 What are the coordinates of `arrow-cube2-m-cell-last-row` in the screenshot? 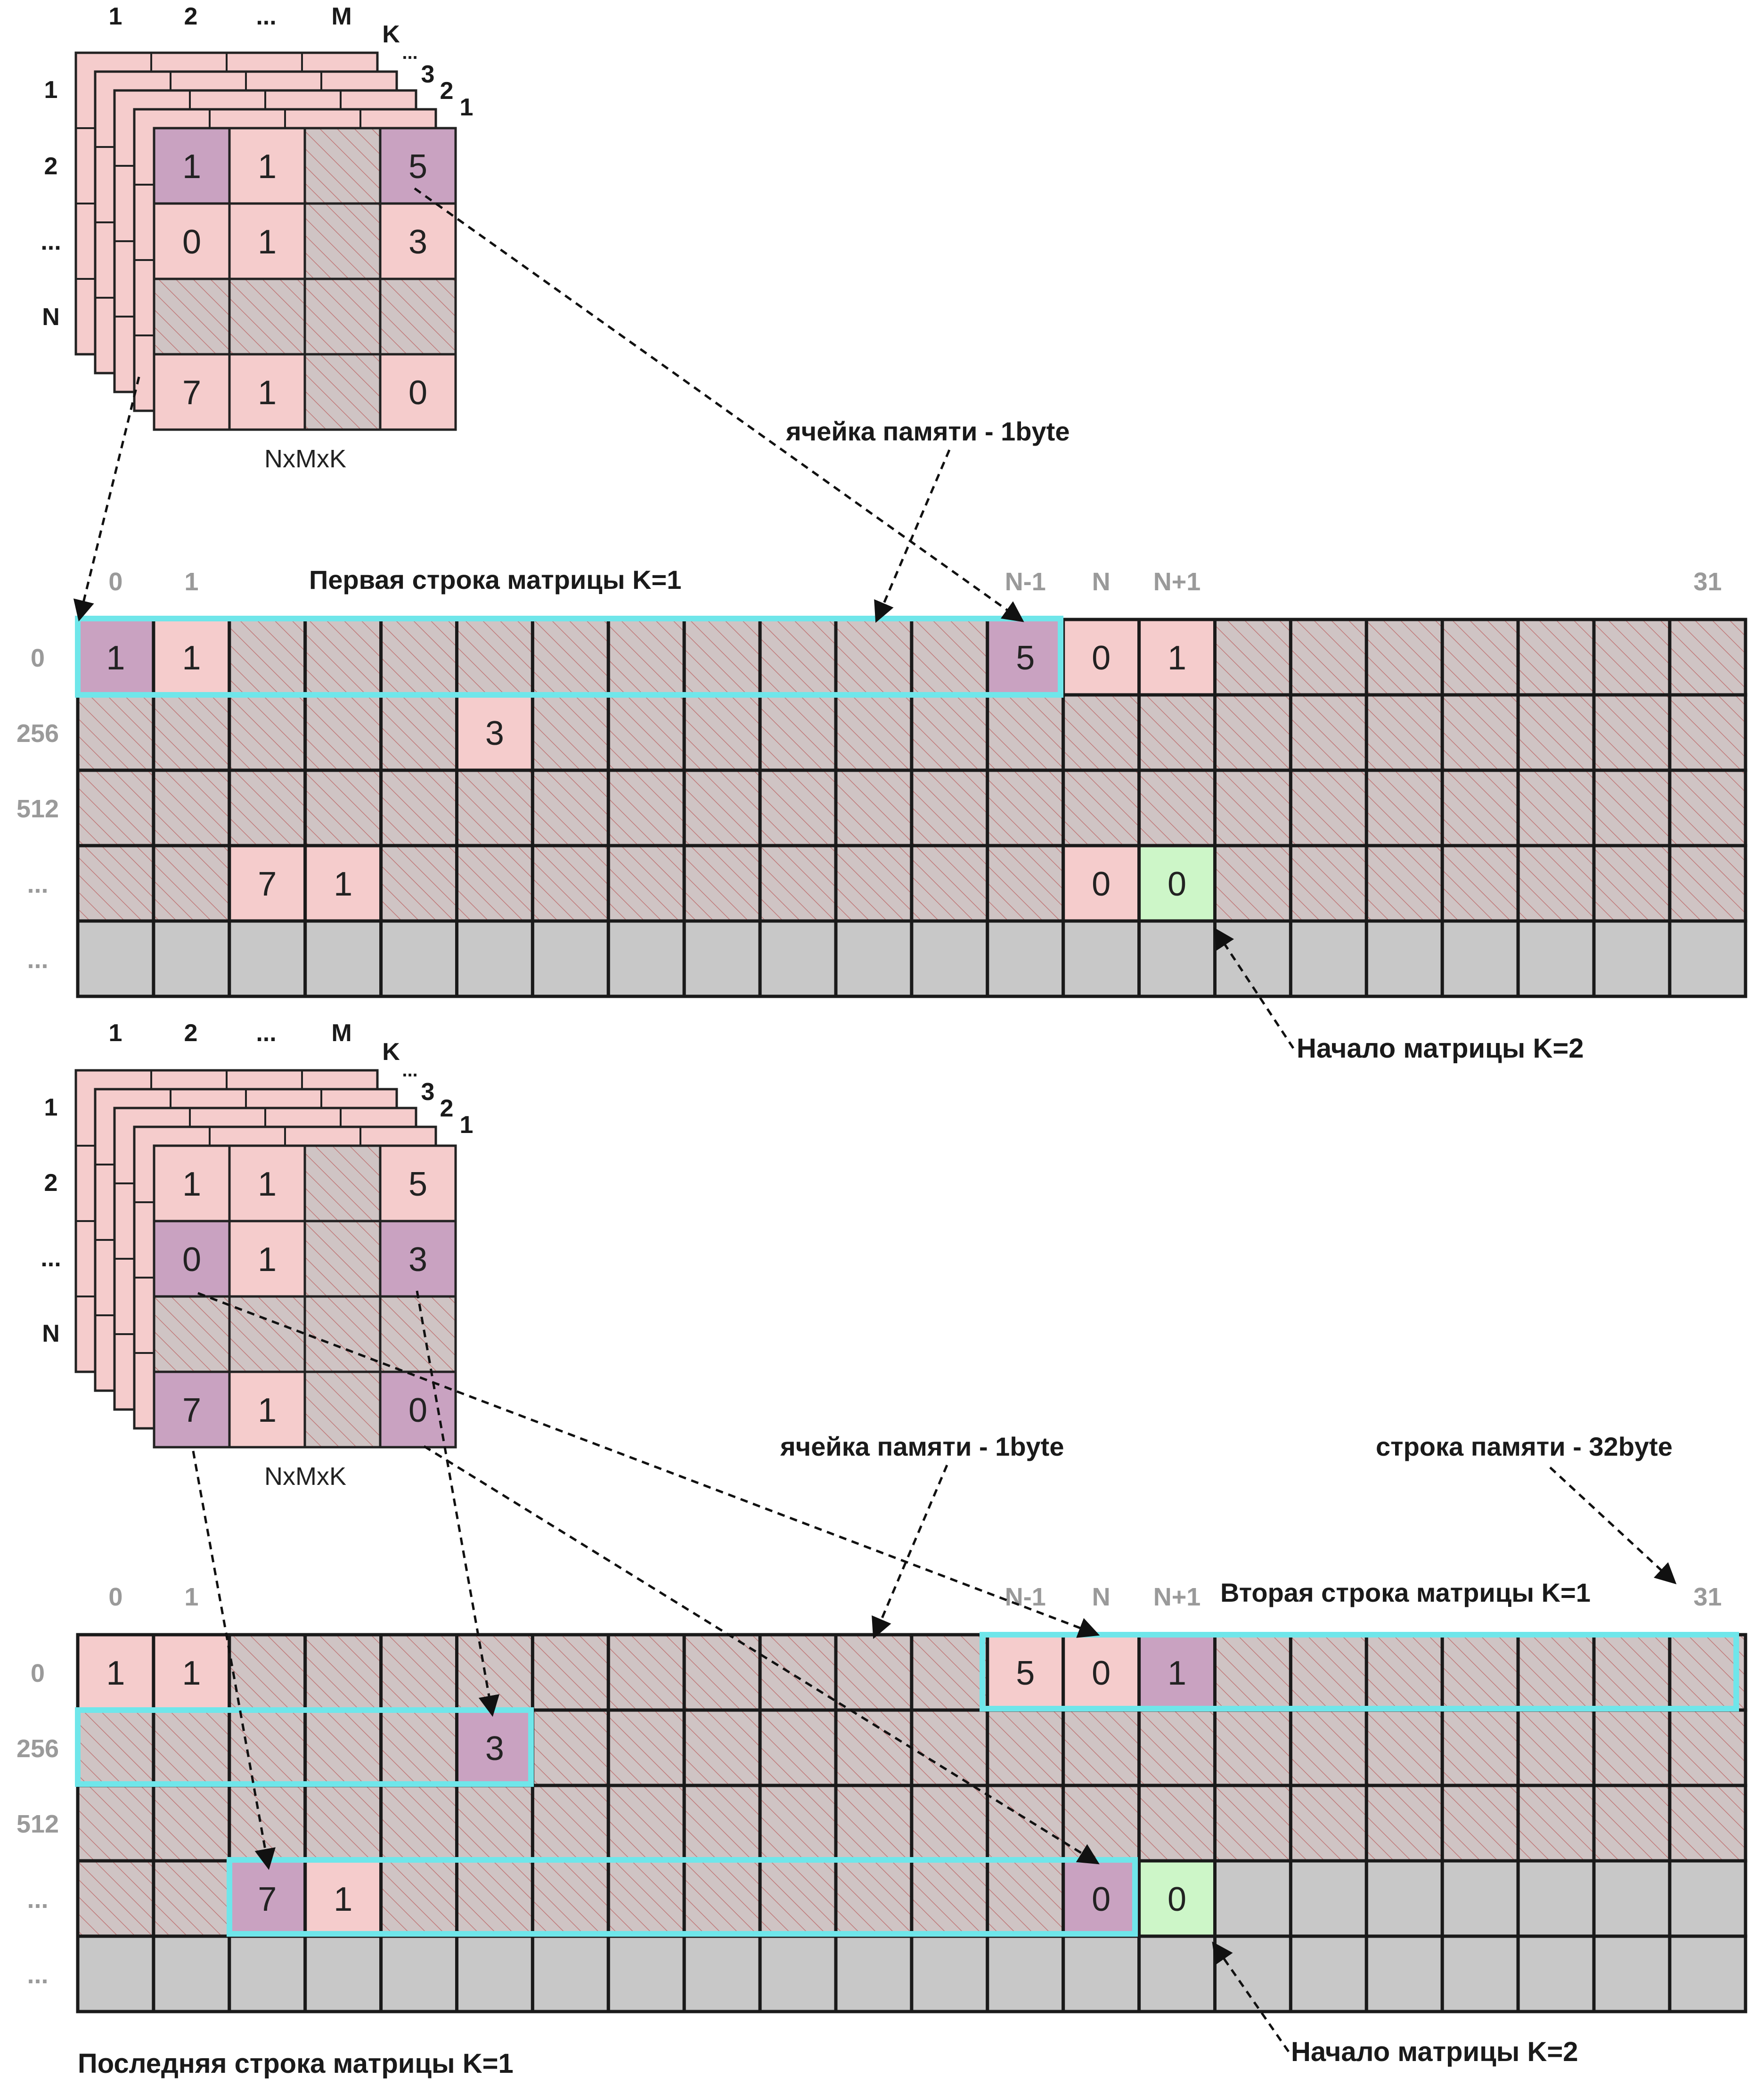 It's located at (762, 1655).